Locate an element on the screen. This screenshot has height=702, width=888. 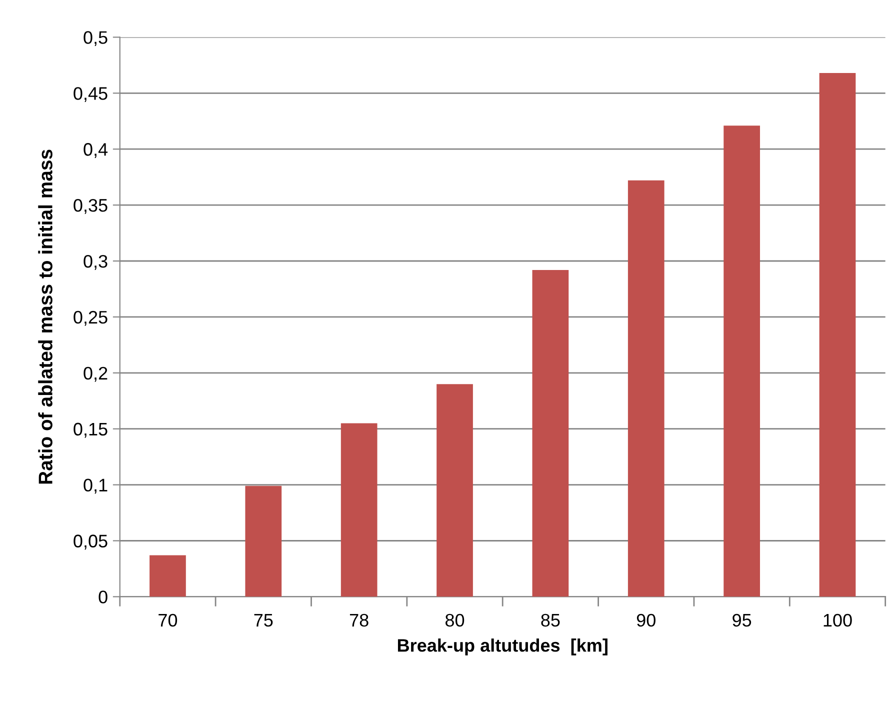
x-tick-label: 80 is located at coordinates (455, 620).